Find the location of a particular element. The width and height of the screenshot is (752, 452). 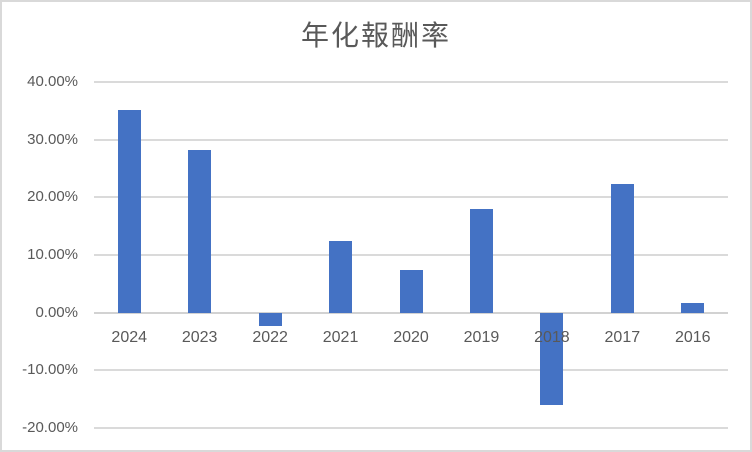

bar-2022 is located at coordinates (270, 319).